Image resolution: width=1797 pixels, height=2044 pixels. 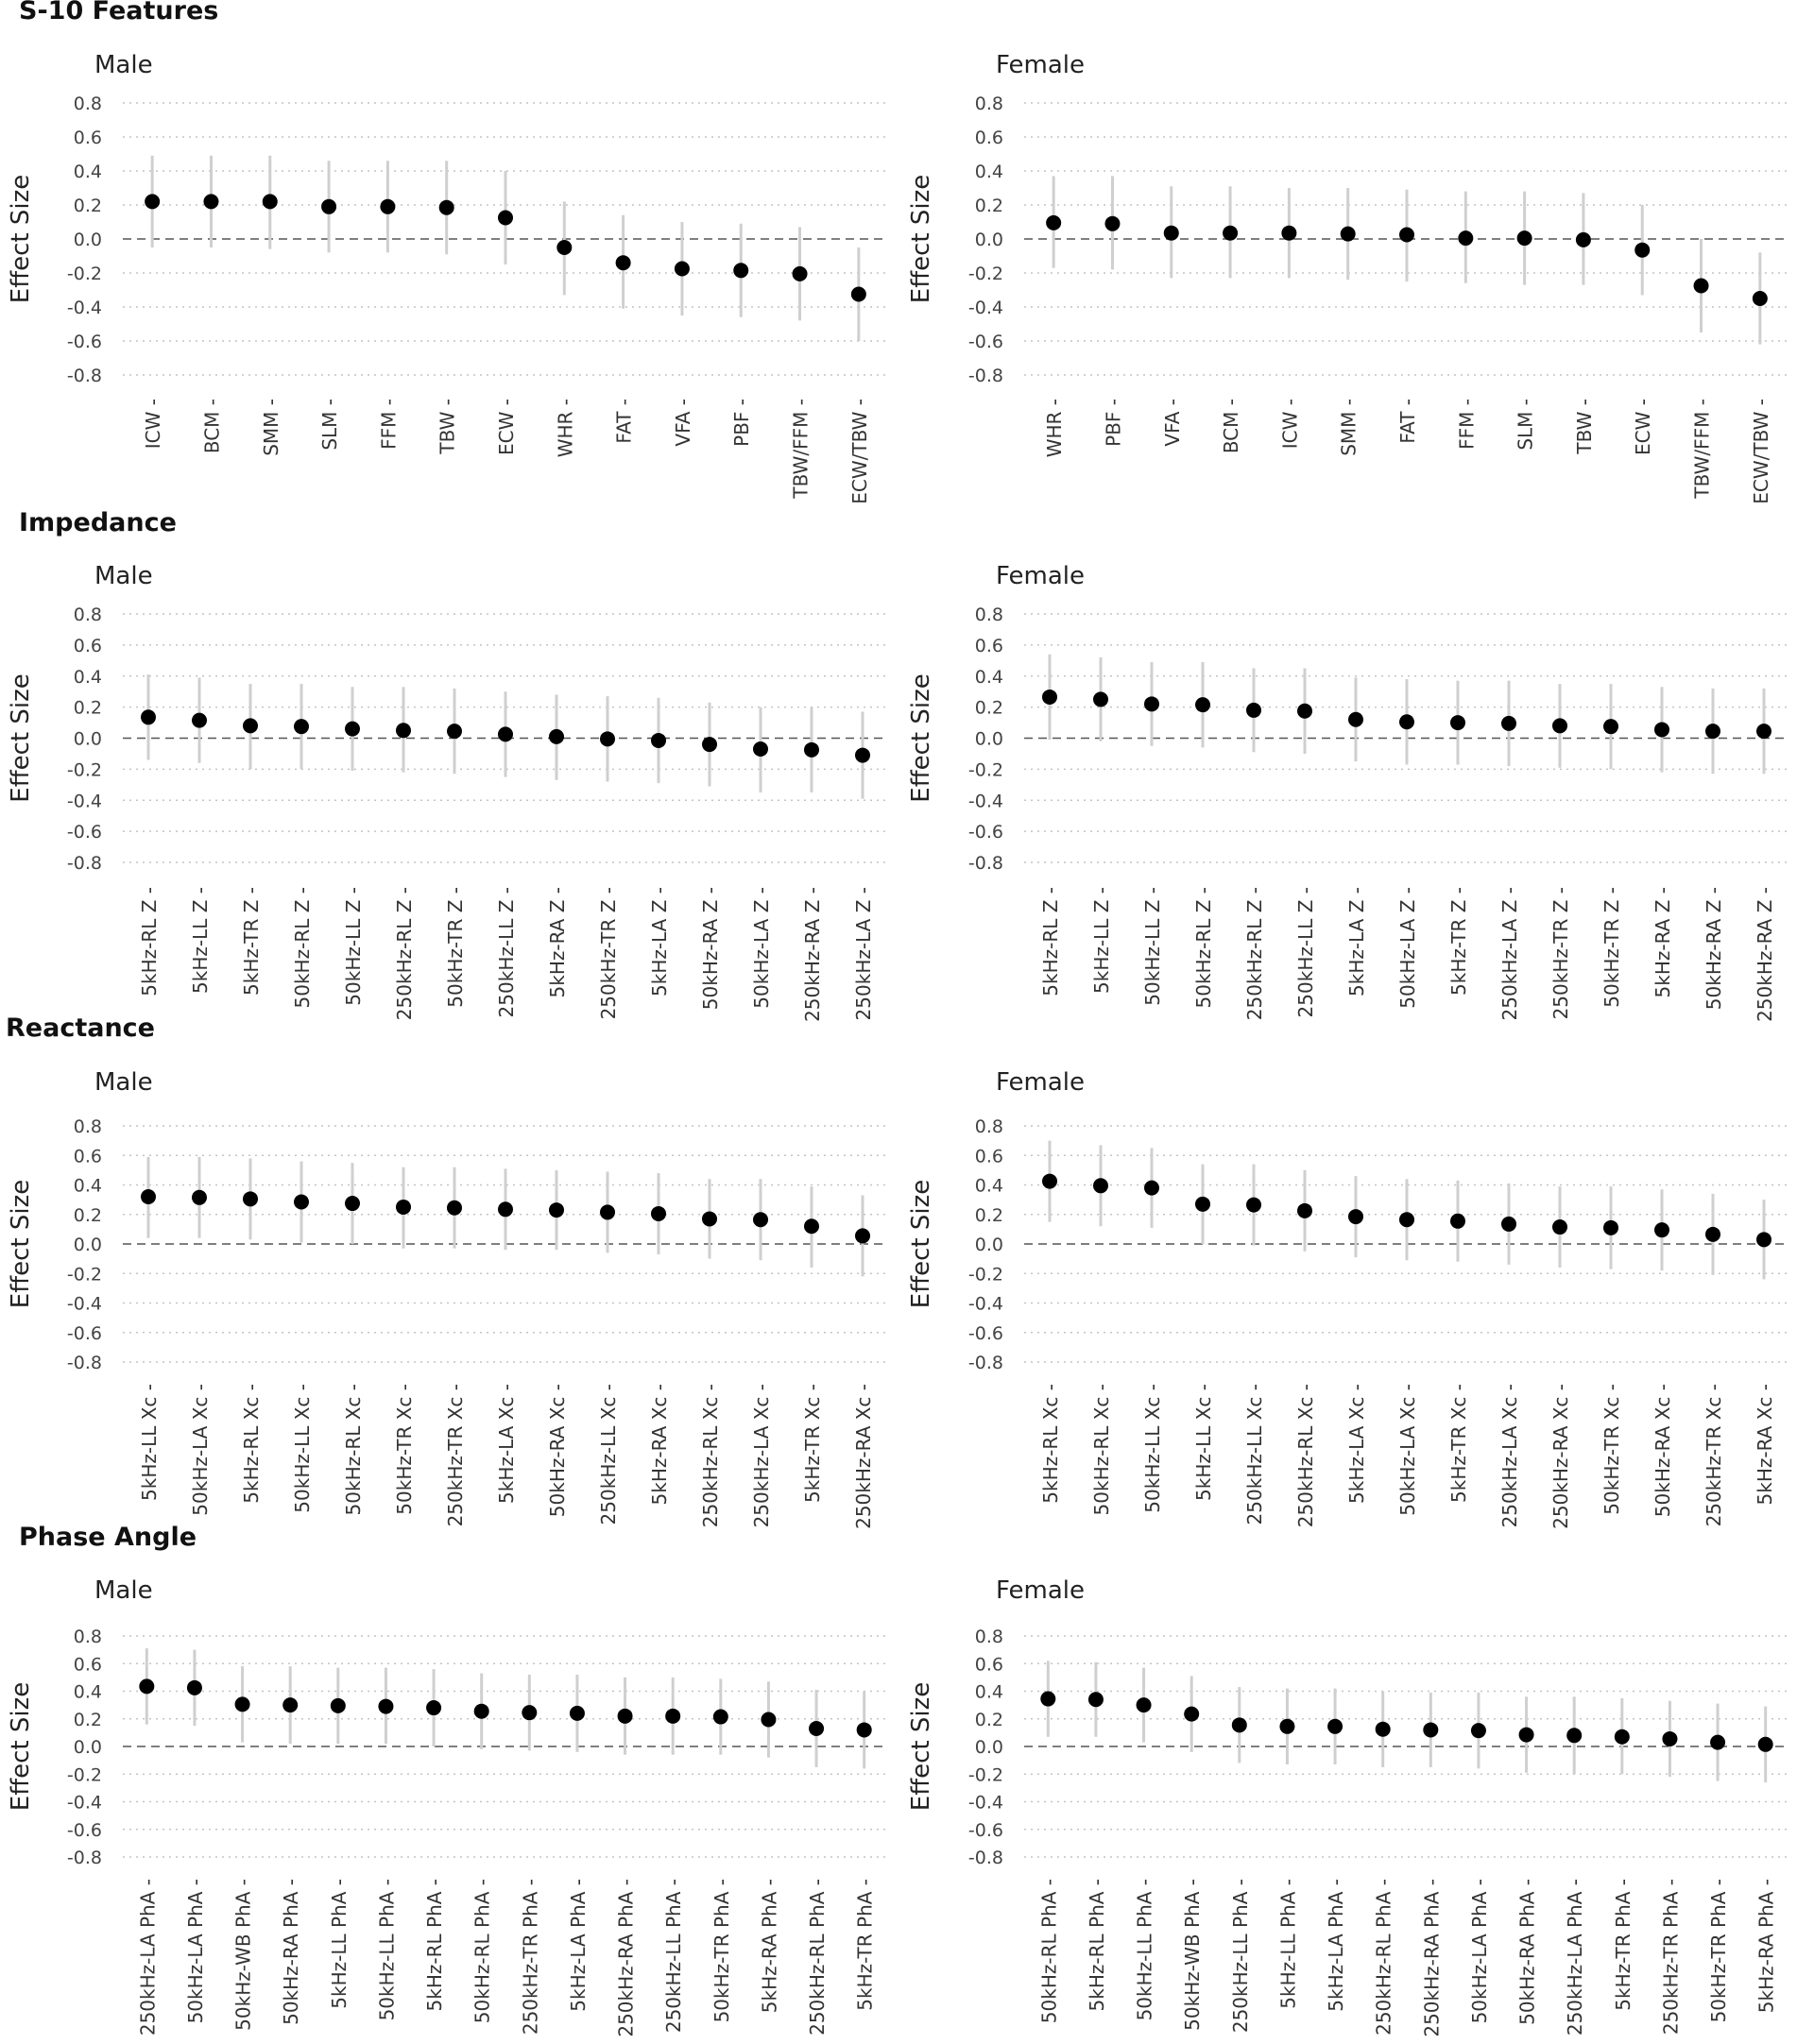 I want to click on x-tick-label: 50kHz-RL Z -, so click(x=302, y=947).